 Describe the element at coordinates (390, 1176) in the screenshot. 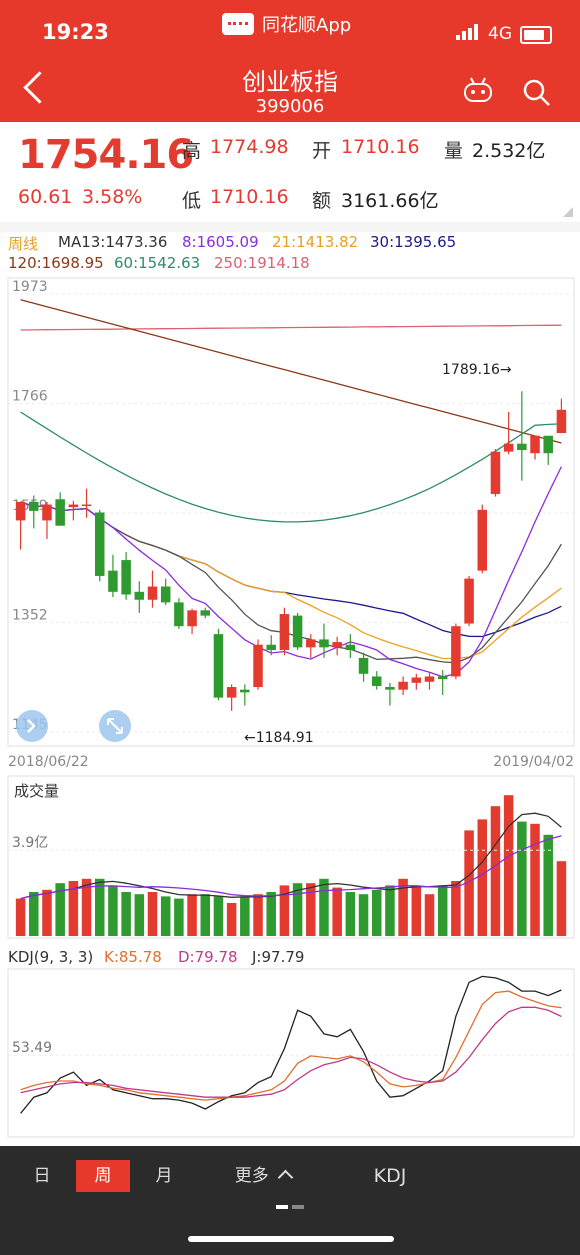

I see `tab-indicator-kdj: KDJ` at that location.